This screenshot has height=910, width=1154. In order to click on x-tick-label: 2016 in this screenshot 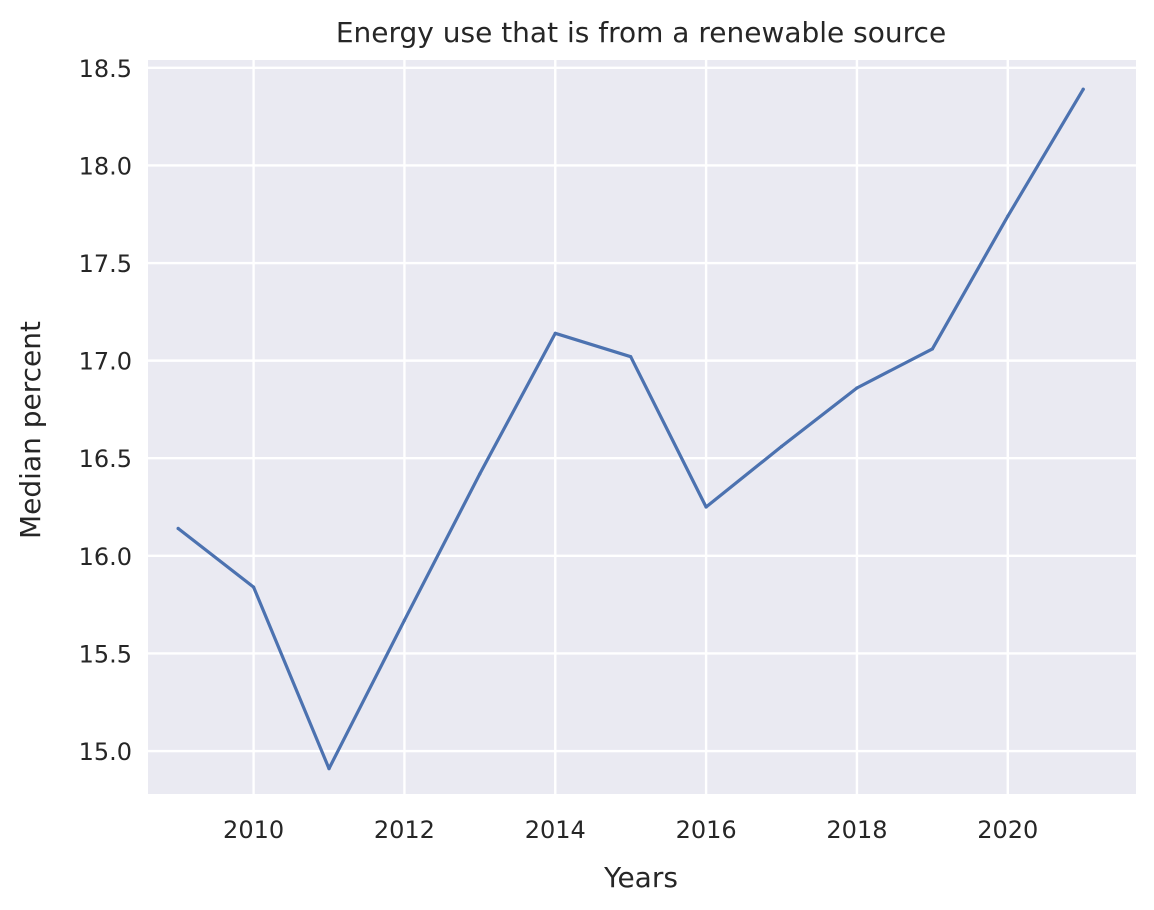, I will do `click(706, 830)`.